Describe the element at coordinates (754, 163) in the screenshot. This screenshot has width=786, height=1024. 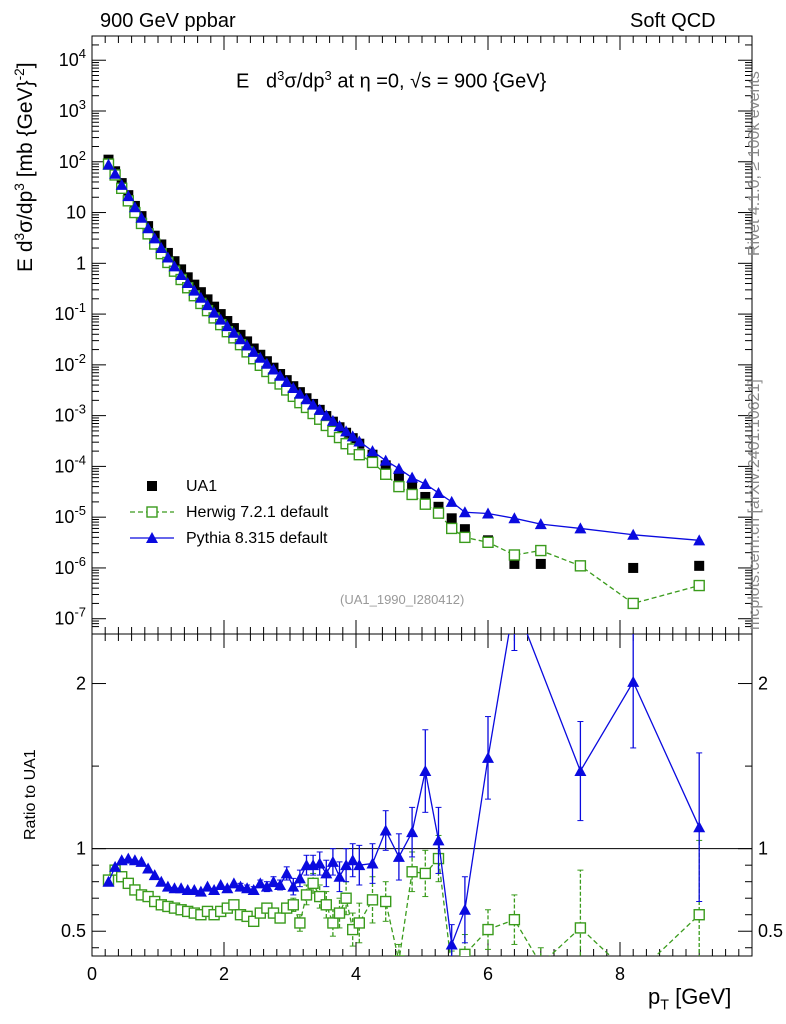
I see `rivet-label: Rivet 4.1.0, ≥ 100k events` at that location.